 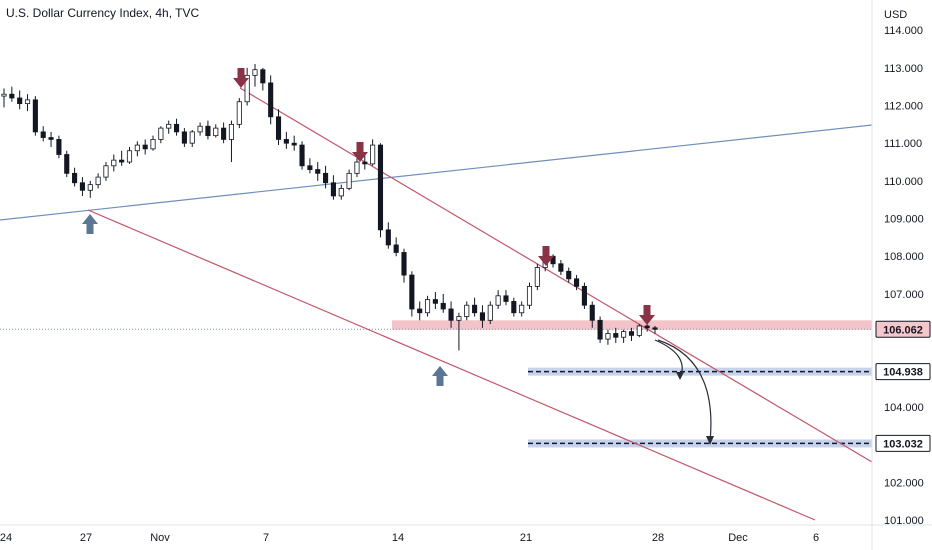 I want to click on current-price-tag-box, so click(x=903, y=329).